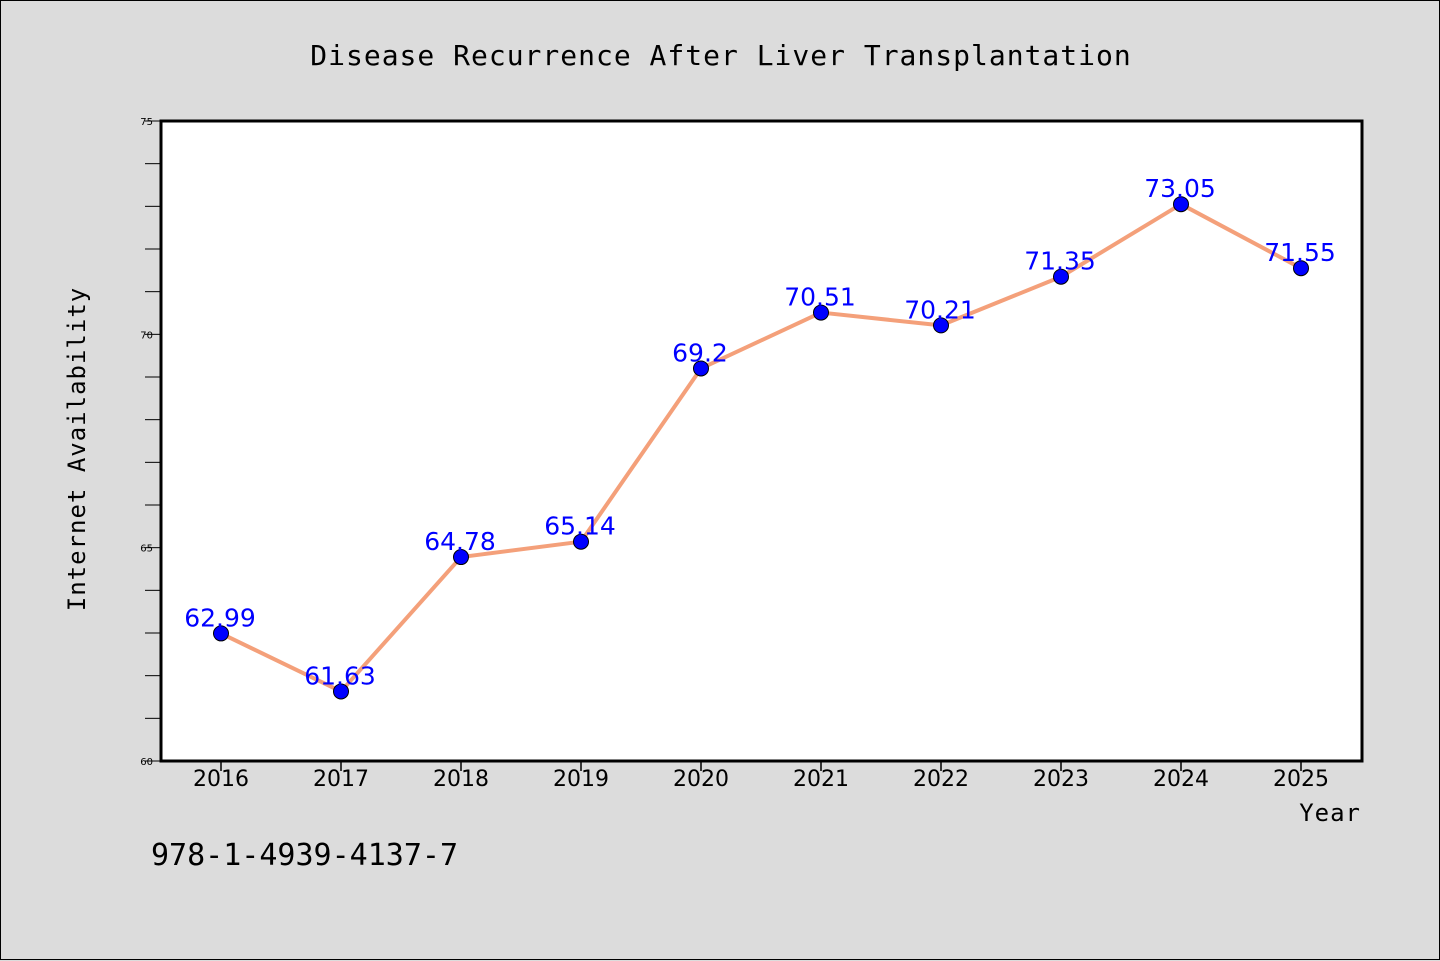 The width and height of the screenshot is (1440, 961). Describe the element at coordinates (341, 691) in the screenshot. I see `data-point-2017` at that location.